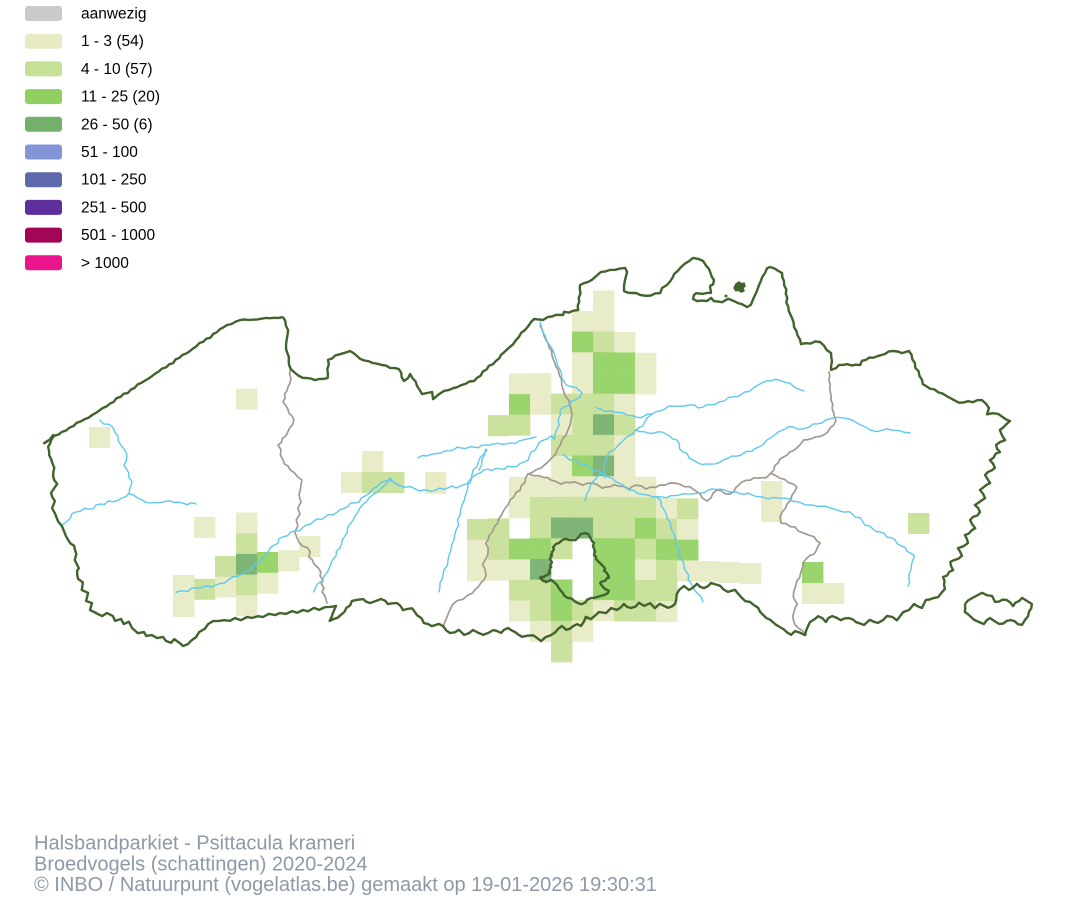 This screenshot has width=1074, height=905. I want to click on svg-text: 51 - 100, so click(109, 152).